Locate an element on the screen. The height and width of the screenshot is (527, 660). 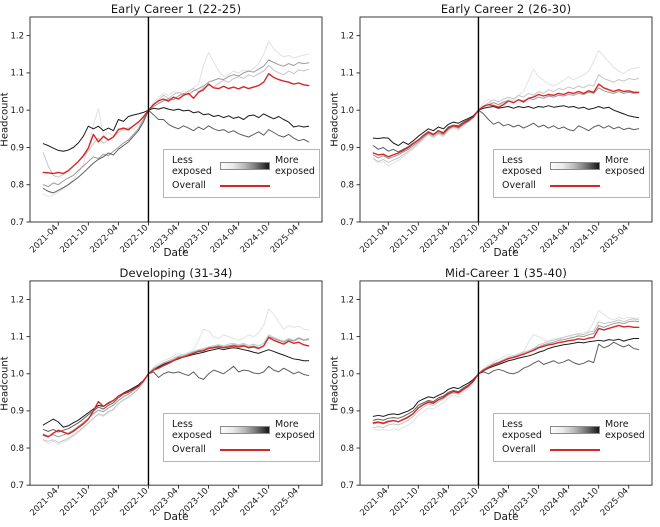
chart-title: Early Career 1 (22-25) is located at coordinates (176, 9).